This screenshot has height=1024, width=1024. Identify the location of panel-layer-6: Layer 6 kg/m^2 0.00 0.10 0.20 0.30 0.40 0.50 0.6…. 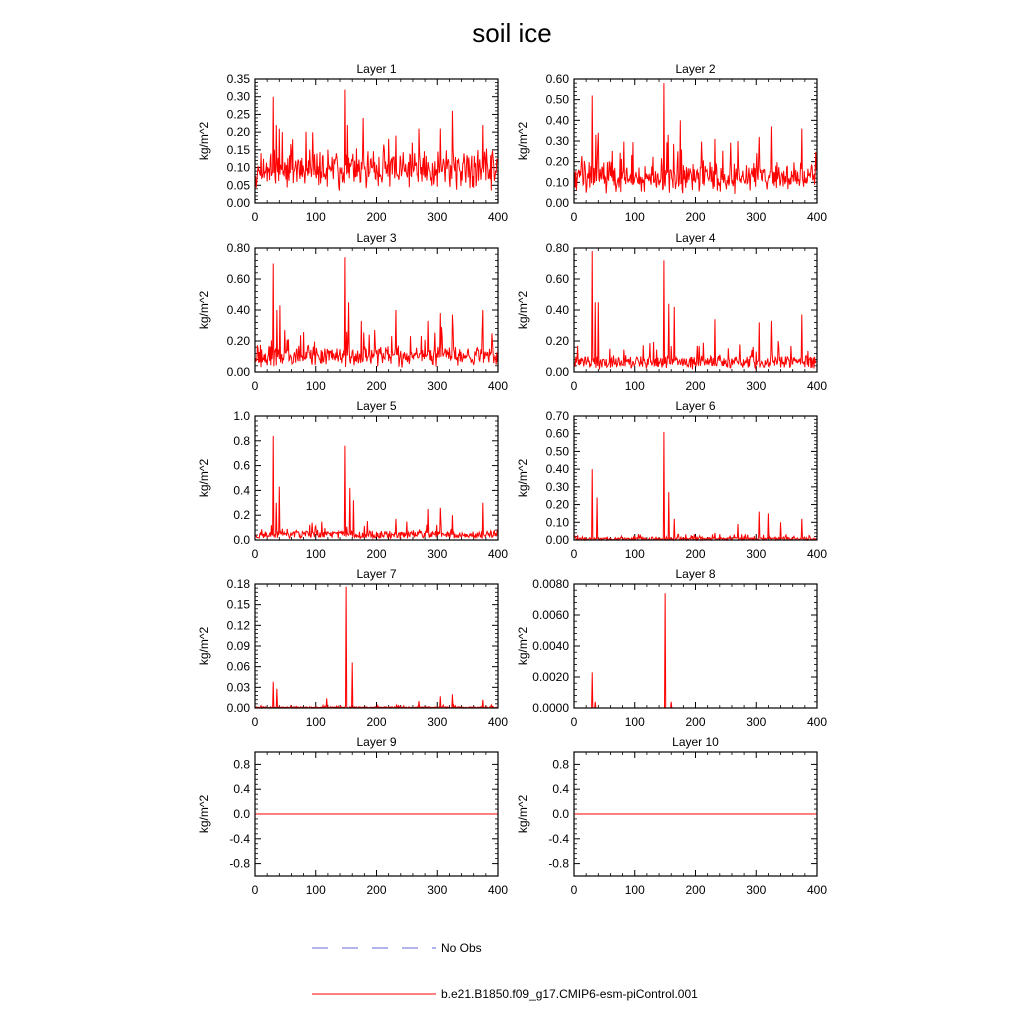
(671, 480).